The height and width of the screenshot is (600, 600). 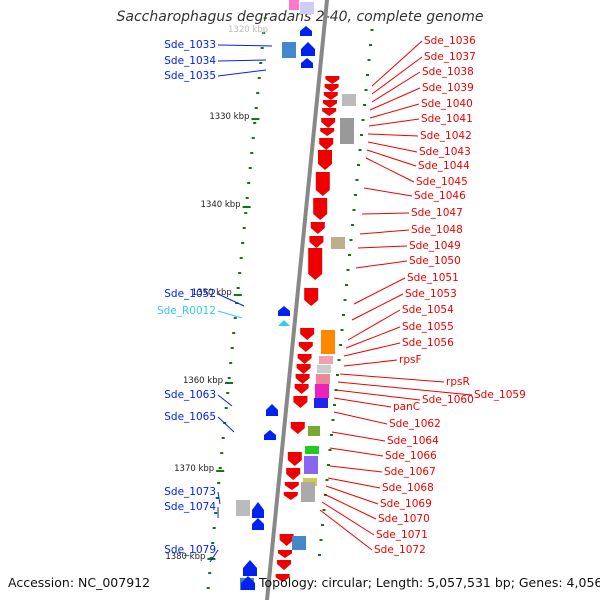 I want to click on right-gene-label: Sde_1042, so click(x=446, y=136).